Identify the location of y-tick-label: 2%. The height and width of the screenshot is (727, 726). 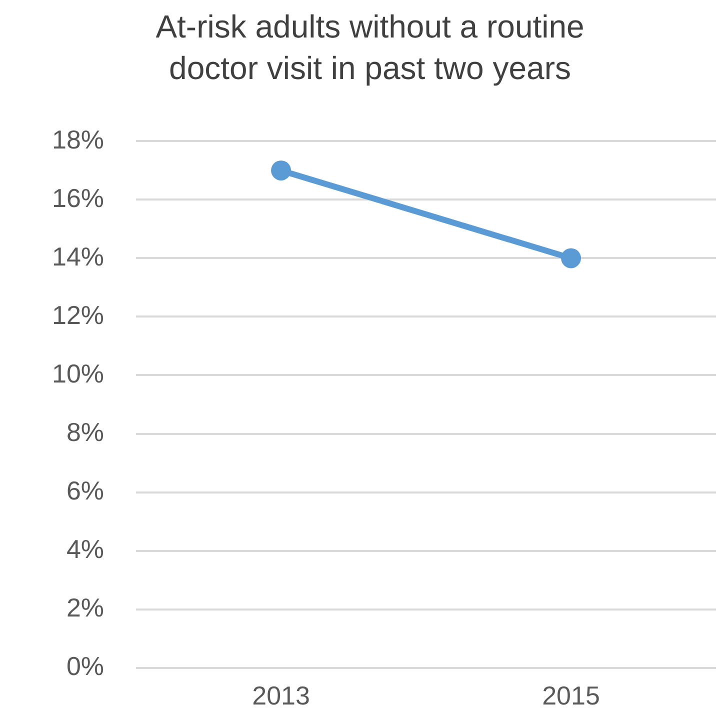
(85, 607).